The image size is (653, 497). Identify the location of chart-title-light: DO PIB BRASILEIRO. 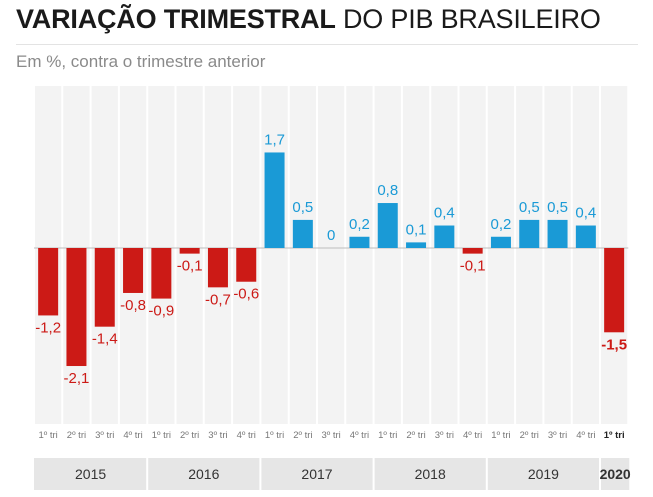
(472, 19).